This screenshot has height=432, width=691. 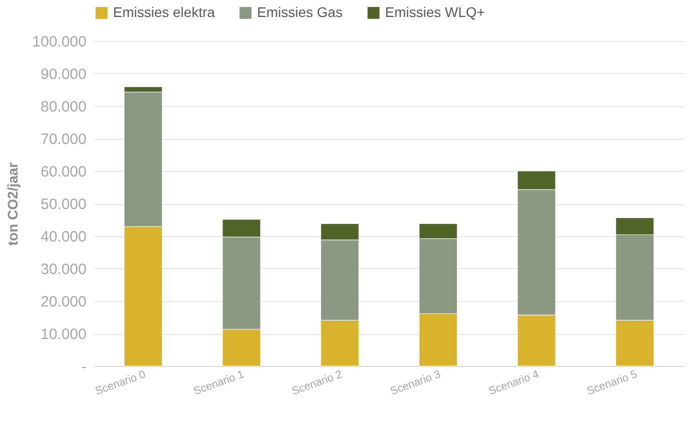 What do you see at coordinates (435, 12) in the screenshot?
I see `legend-label: Emissies WLQ+` at bounding box center [435, 12].